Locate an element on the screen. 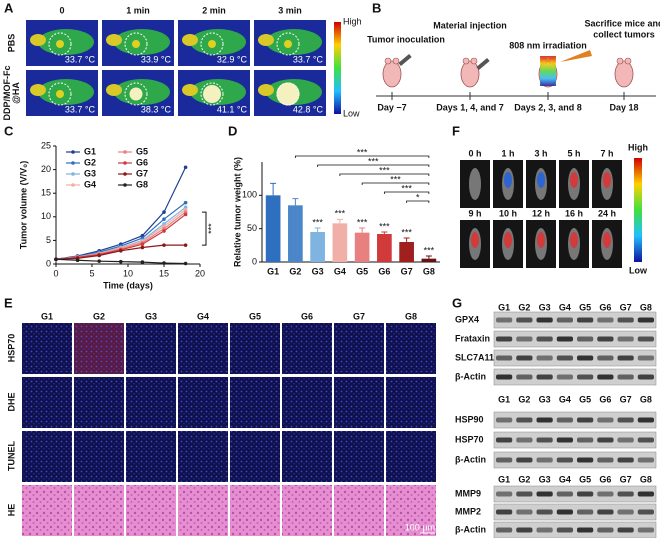 The height and width of the screenshot is (538, 660). panel-label: E is located at coordinates (8, 302).